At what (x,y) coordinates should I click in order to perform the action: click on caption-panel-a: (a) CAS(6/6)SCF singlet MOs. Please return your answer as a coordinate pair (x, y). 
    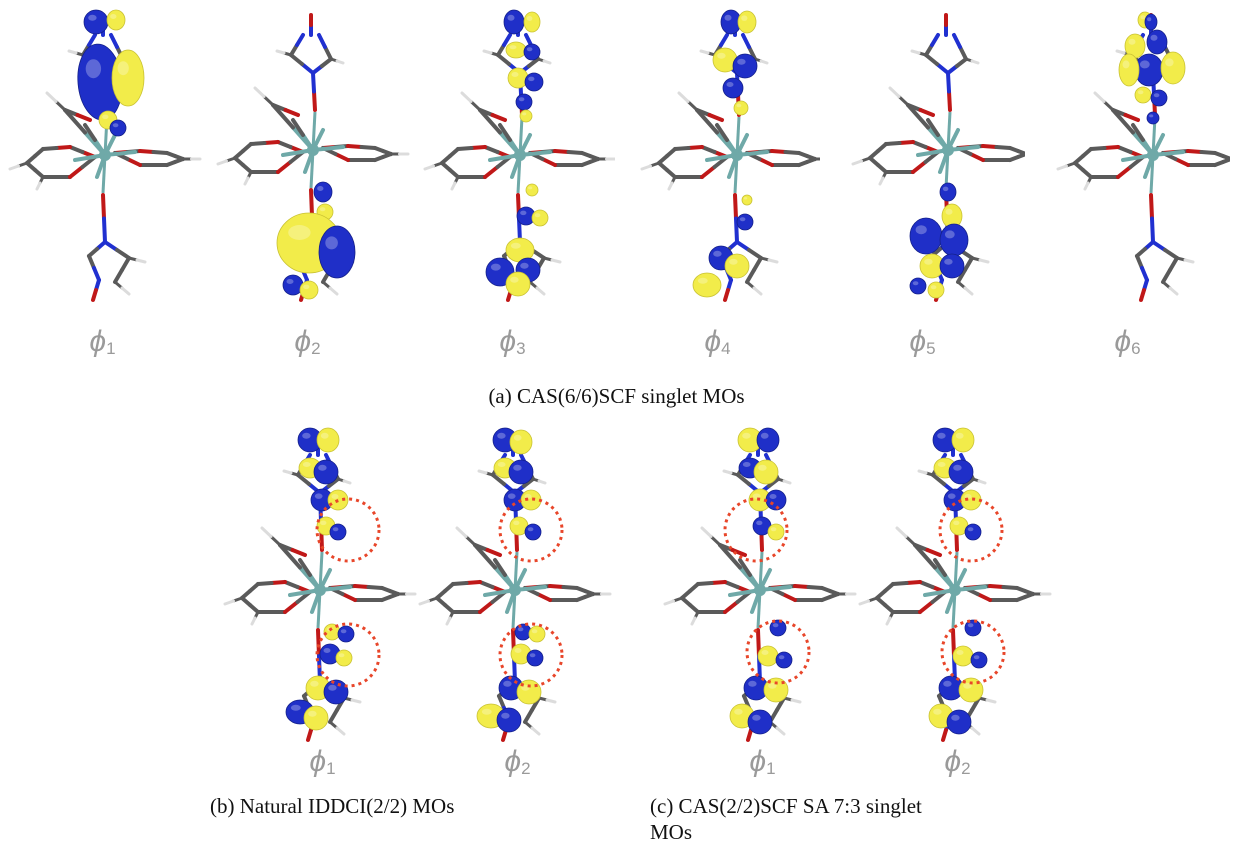
    Looking at the image, I should click on (616, 396).